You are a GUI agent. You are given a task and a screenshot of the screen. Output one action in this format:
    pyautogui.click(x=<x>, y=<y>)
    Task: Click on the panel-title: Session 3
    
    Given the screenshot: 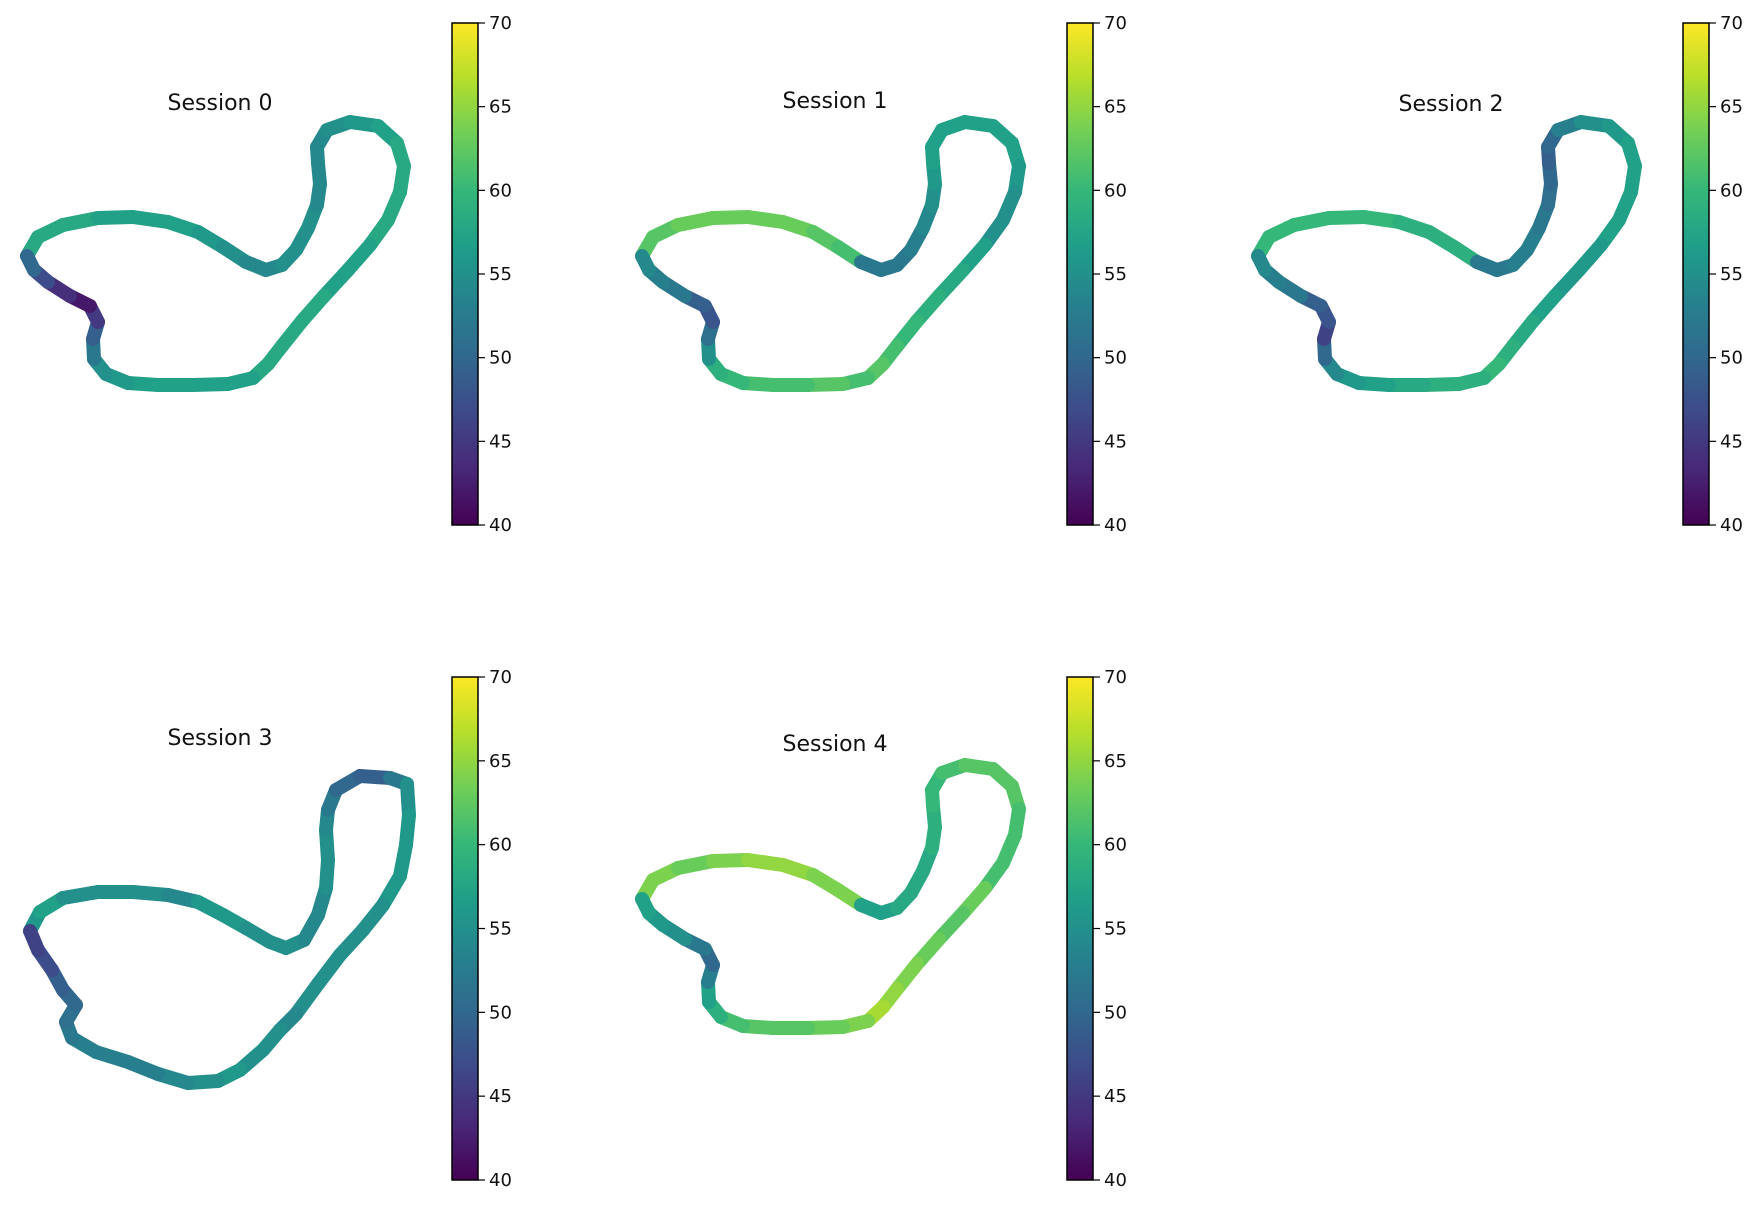 What is the action you would take?
    pyautogui.click(x=220, y=738)
    